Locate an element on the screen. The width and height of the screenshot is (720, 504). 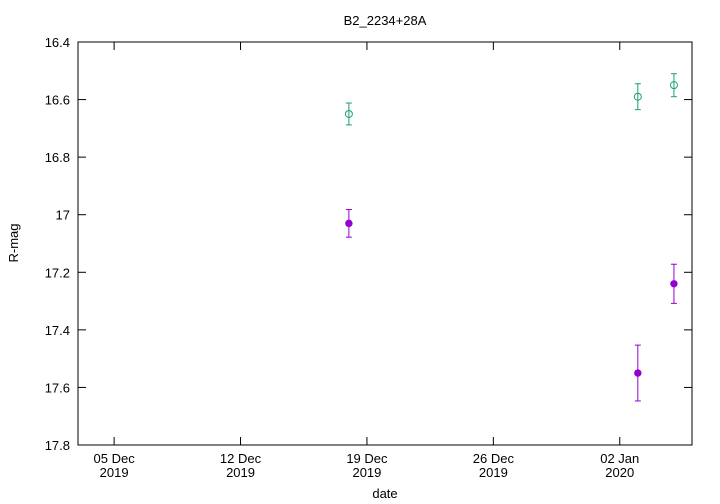
x-tick-label: 12 Dec 2019 is located at coordinates (241, 465).